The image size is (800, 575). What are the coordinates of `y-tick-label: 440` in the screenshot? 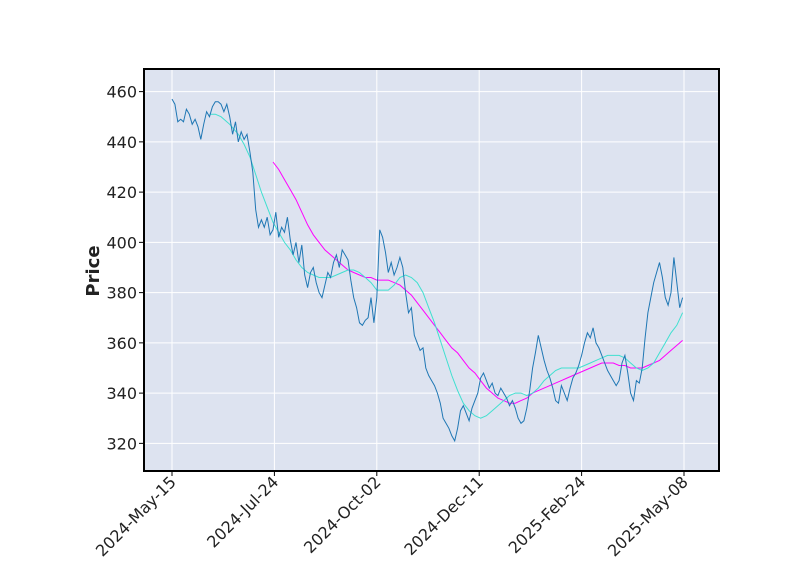 It's located at (121, 142).